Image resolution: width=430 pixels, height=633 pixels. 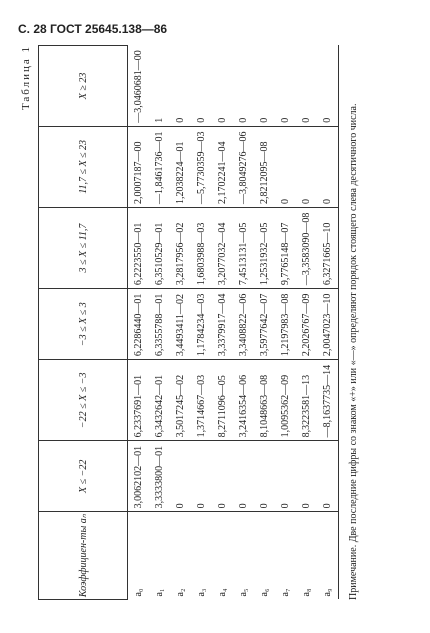 I want to click on cell: 2,2026767—09, so click(x=306, y=324).